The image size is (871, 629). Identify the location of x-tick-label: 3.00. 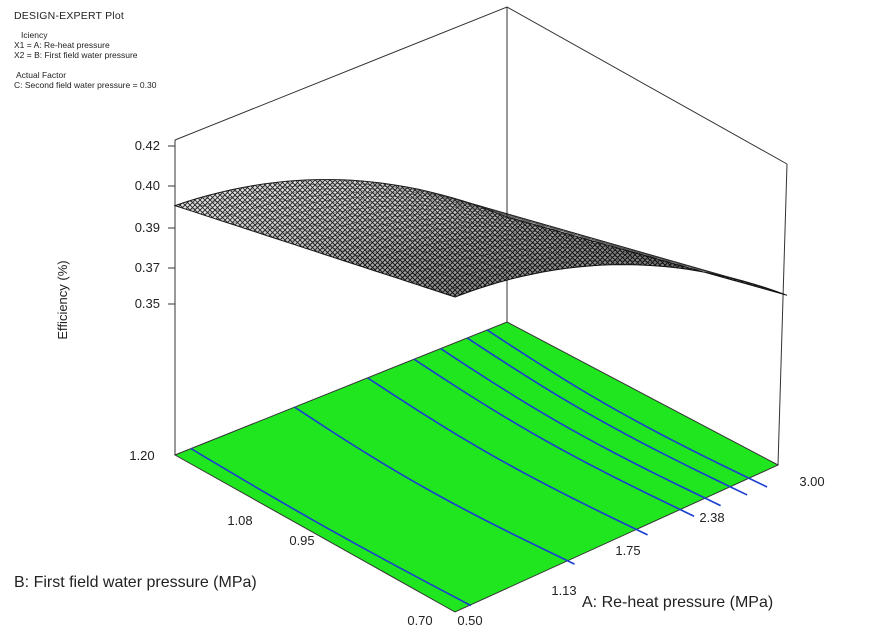
(811, 481).